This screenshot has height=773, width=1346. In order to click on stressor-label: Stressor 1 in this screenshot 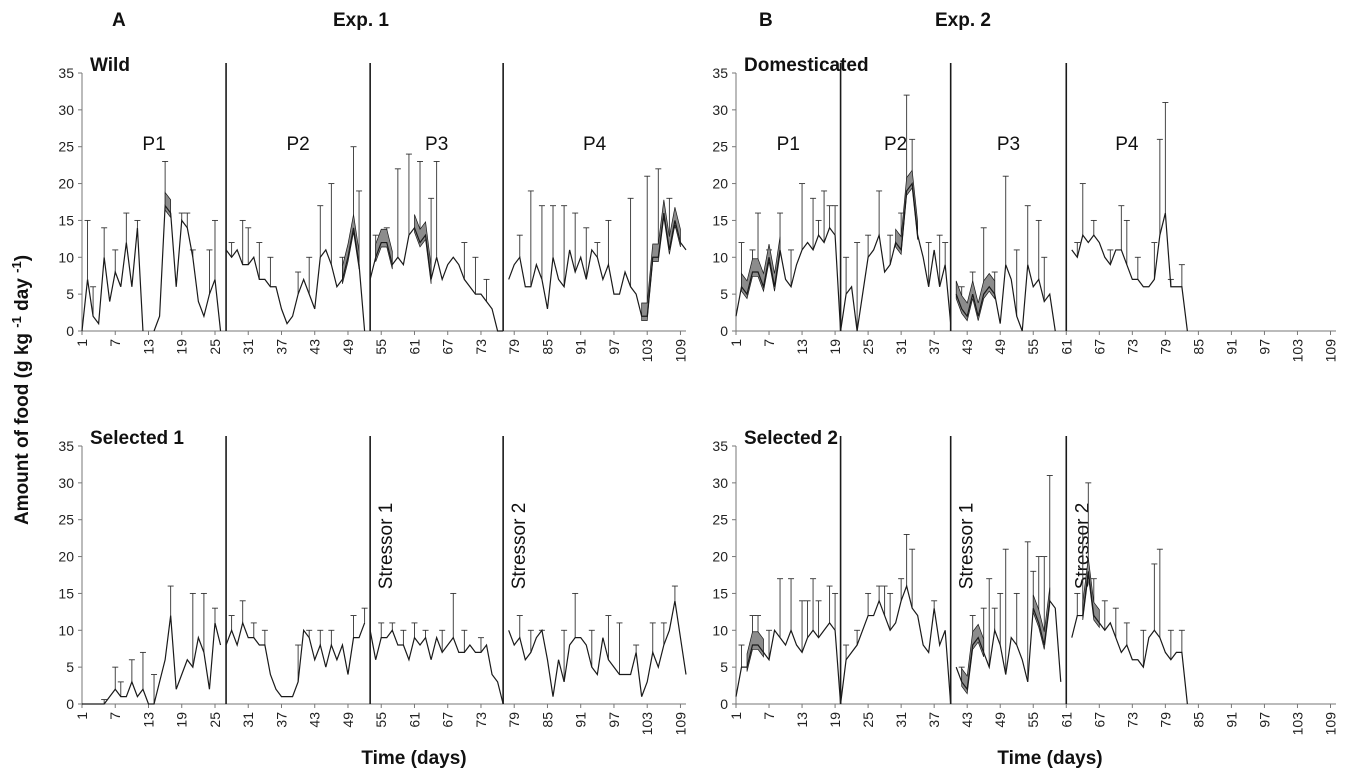, I will do `click(967, 546)`.